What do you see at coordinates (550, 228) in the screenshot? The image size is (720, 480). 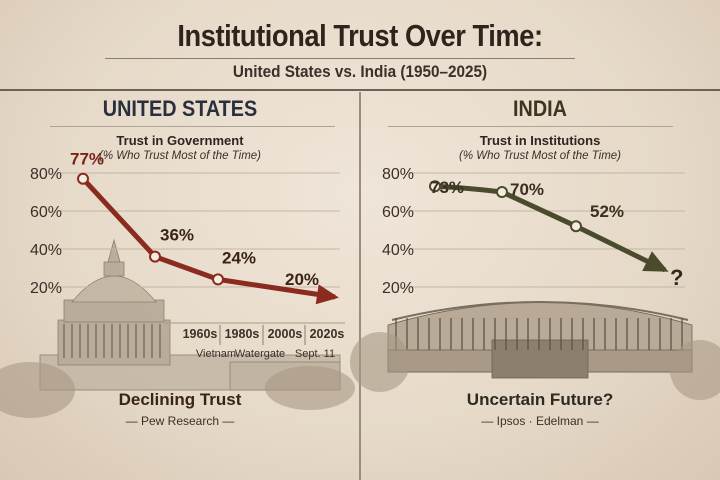 I see `india-trend-line` at bounding box center [550, 228].